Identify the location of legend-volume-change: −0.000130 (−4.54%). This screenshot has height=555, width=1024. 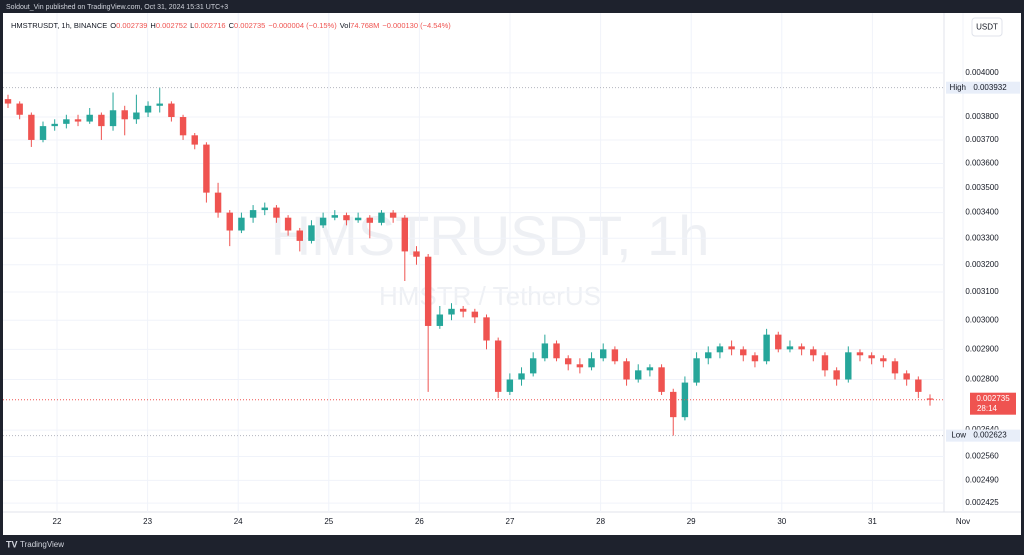
(416, 25).